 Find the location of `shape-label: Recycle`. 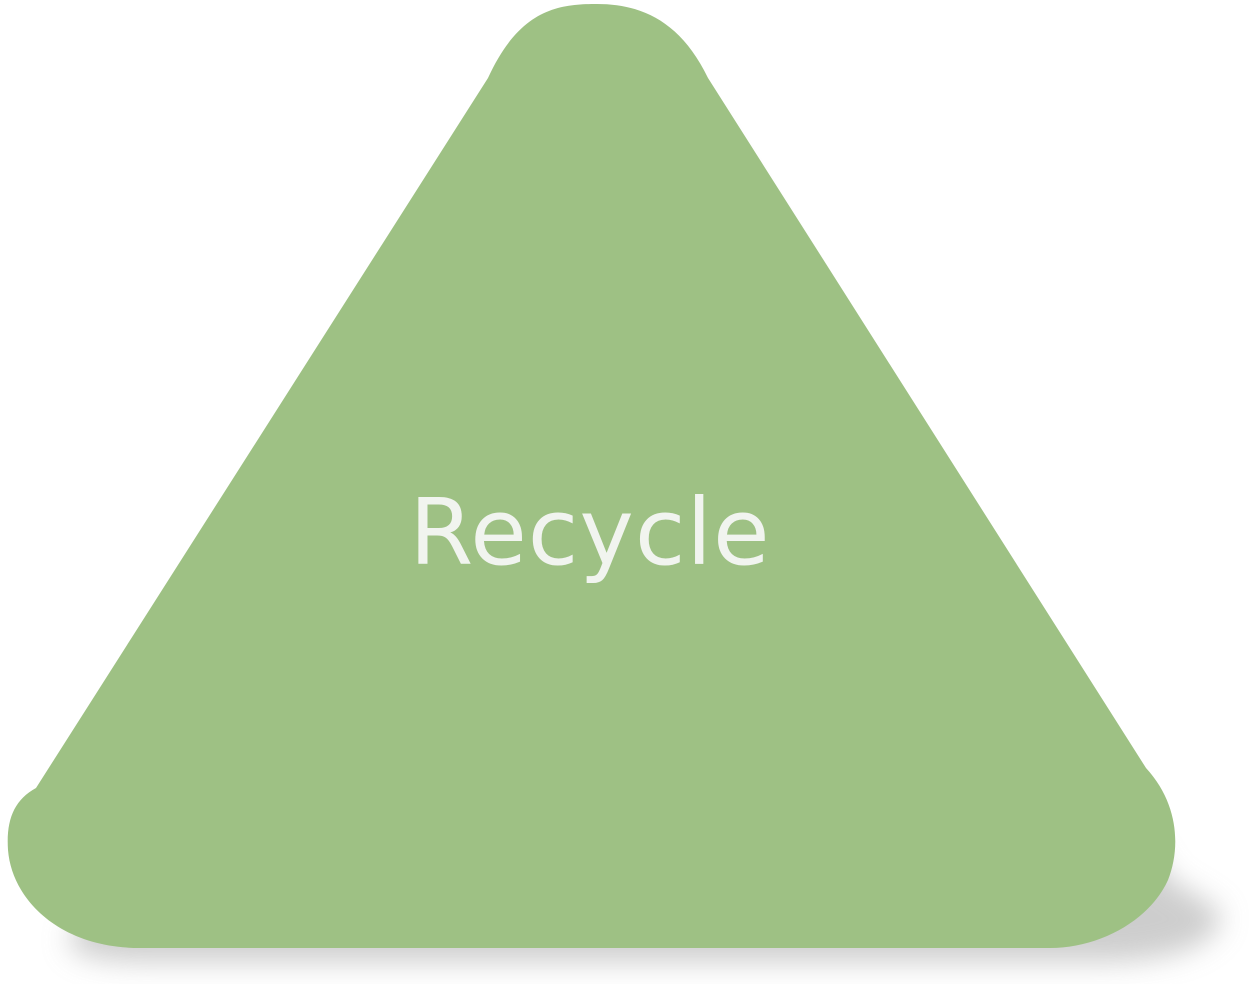

shape-label: Recycle is located at coordinates (590, 532).